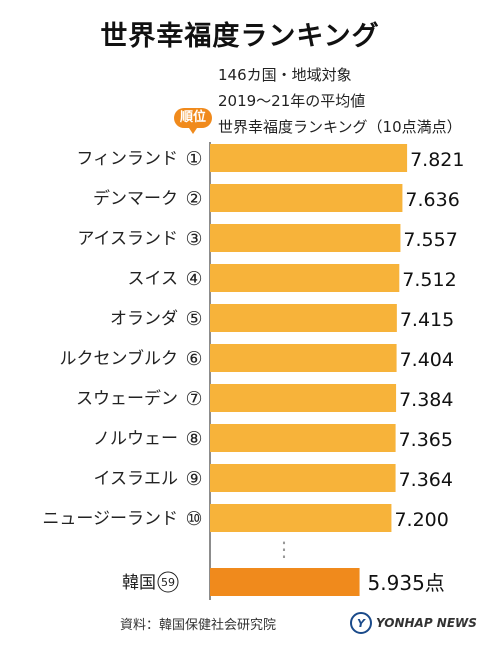  Describe the element at coordinates (340, 127) in the screenshot. I see `subtitle-metric: 世界幸福度ランキング（10点満点）` at that location.